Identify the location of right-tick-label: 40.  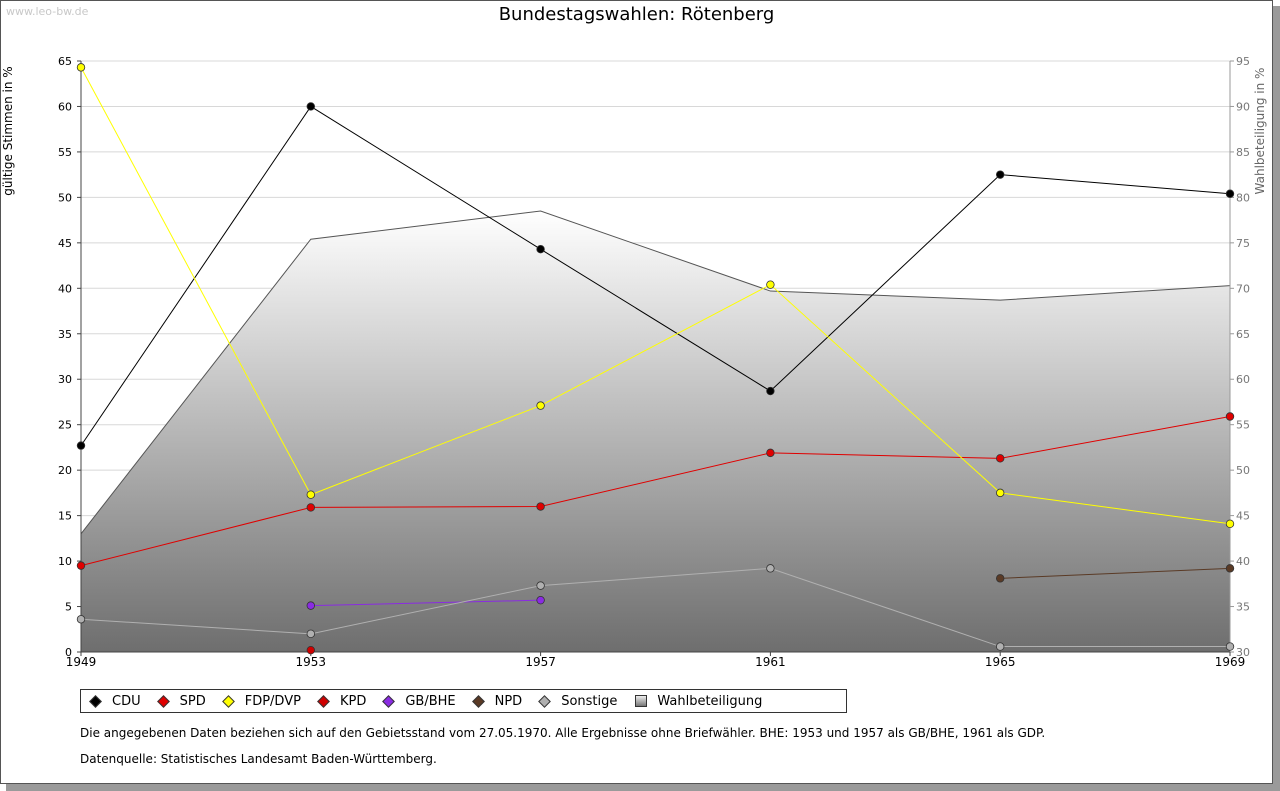
(1243, 561).